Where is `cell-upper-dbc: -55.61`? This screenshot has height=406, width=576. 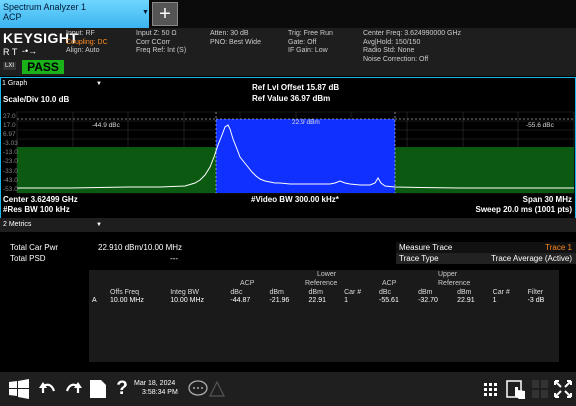 cell-upper-dbc: -55.61 is located at coordinates (389, 301).